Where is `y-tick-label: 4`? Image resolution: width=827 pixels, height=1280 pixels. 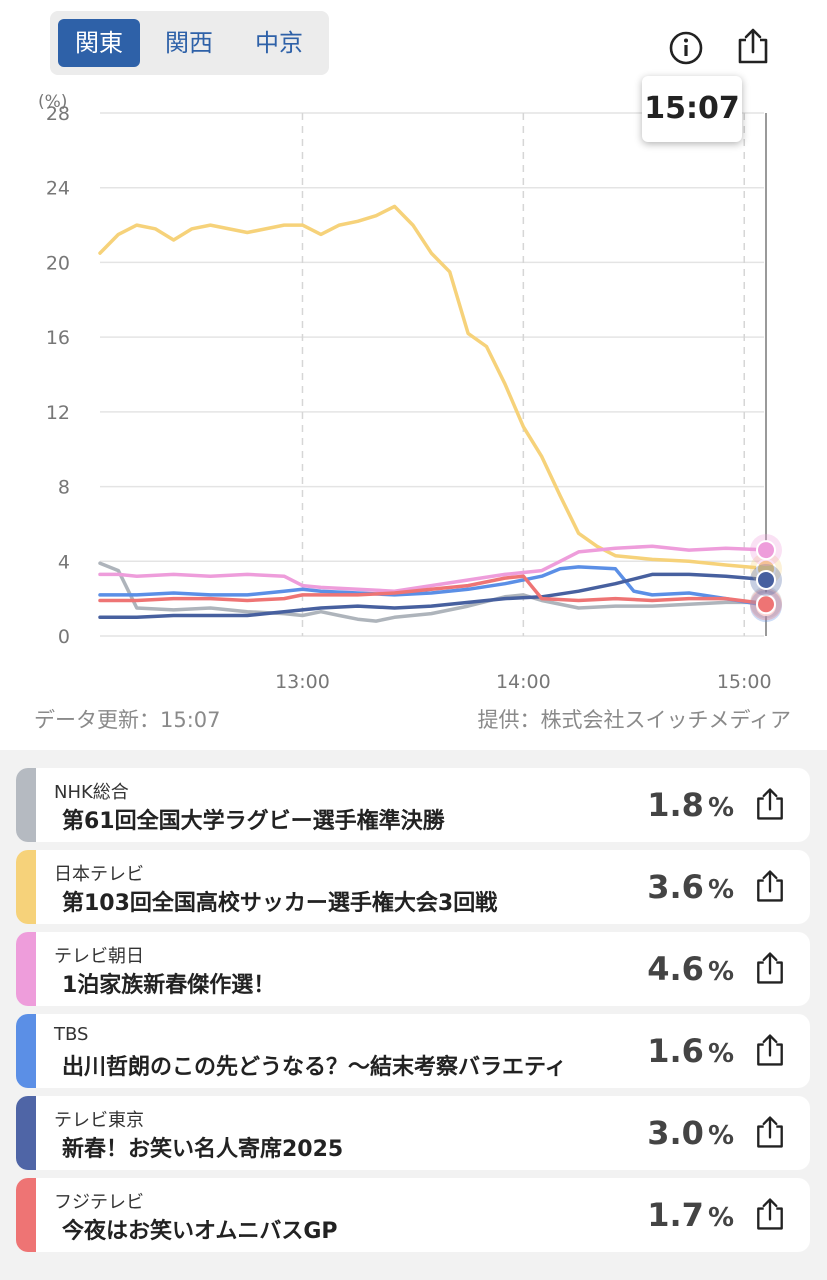 y-tick-label: 4 is located at coordinates (64, 562).